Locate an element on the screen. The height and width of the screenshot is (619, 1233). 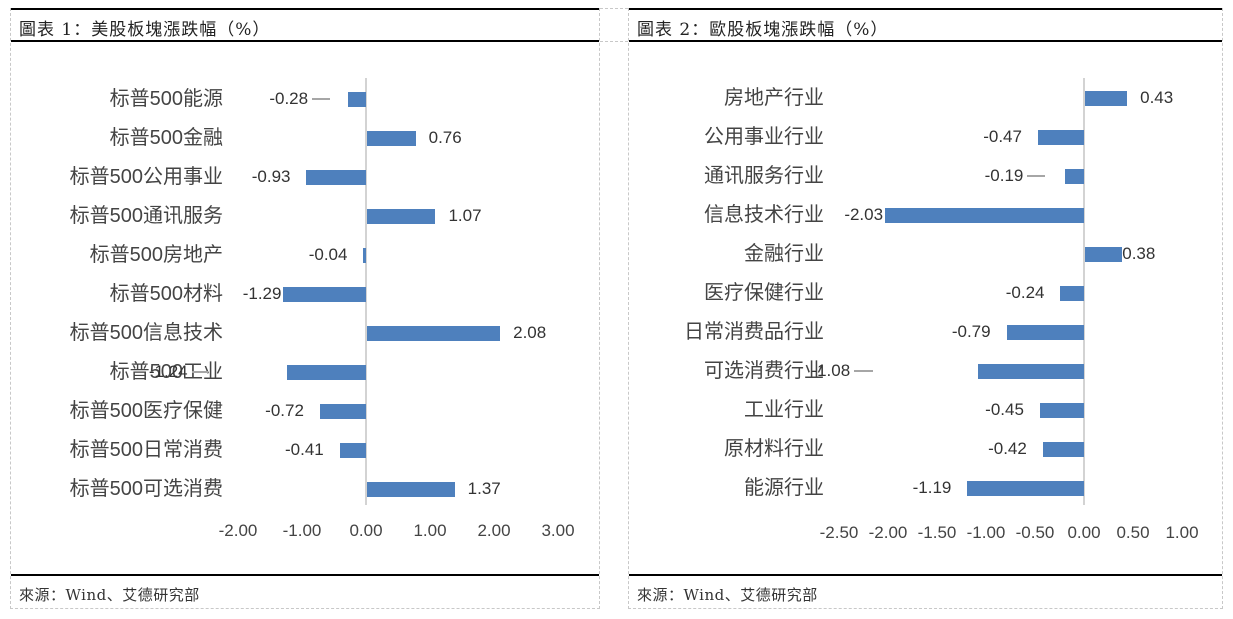
data-label: -1.19 is located at coordinates (932, 487).